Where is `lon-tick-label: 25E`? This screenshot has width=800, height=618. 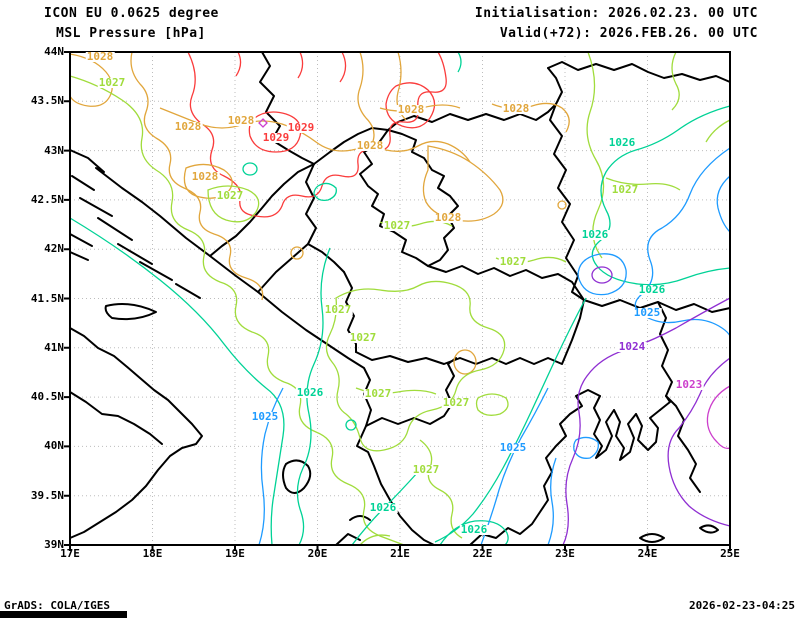
lon-tick-label: 25E is located at coordinates (730, 553).